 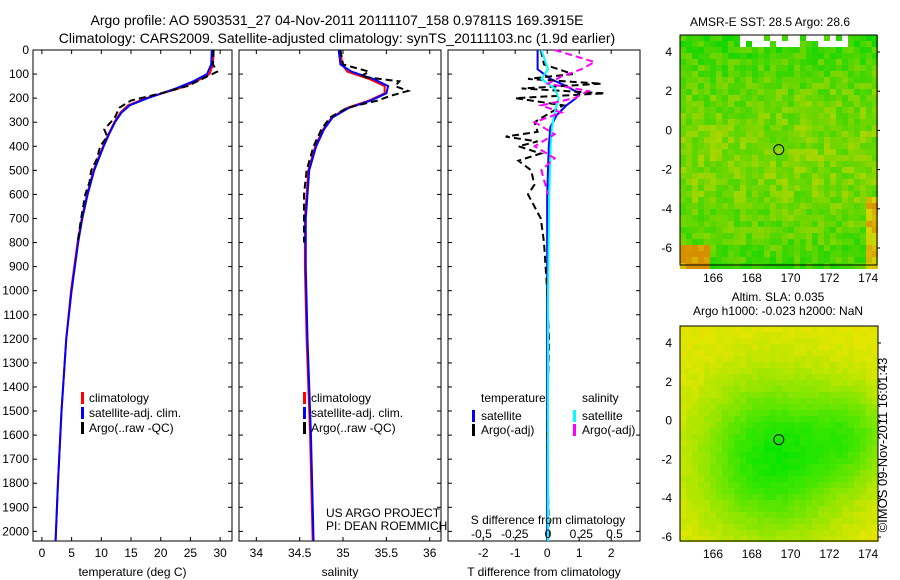 What do you see at coordinates (614, 534) in the screenshot?
I see `top-tick-label: 0.5` at bounding box center [614, 534].